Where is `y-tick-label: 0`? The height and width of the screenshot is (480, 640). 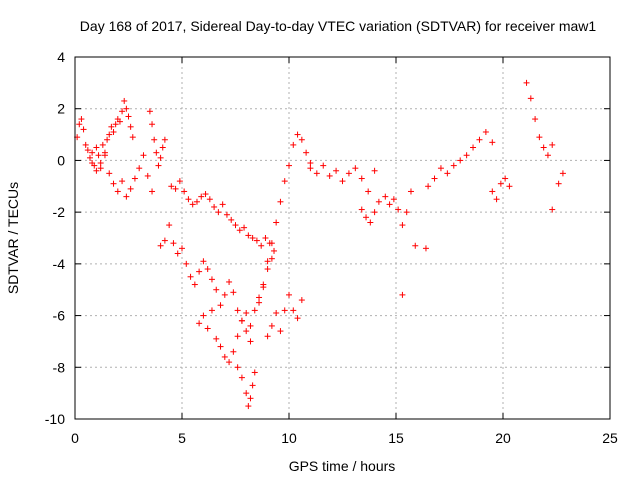 y-tick-label: 0 is located at coordinates (61, 160).